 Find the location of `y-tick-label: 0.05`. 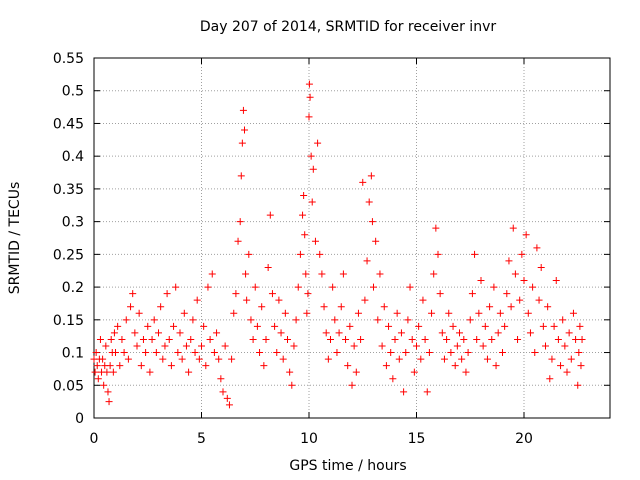

y-tick-label: 0.05 is located at coordinates (68, 386).